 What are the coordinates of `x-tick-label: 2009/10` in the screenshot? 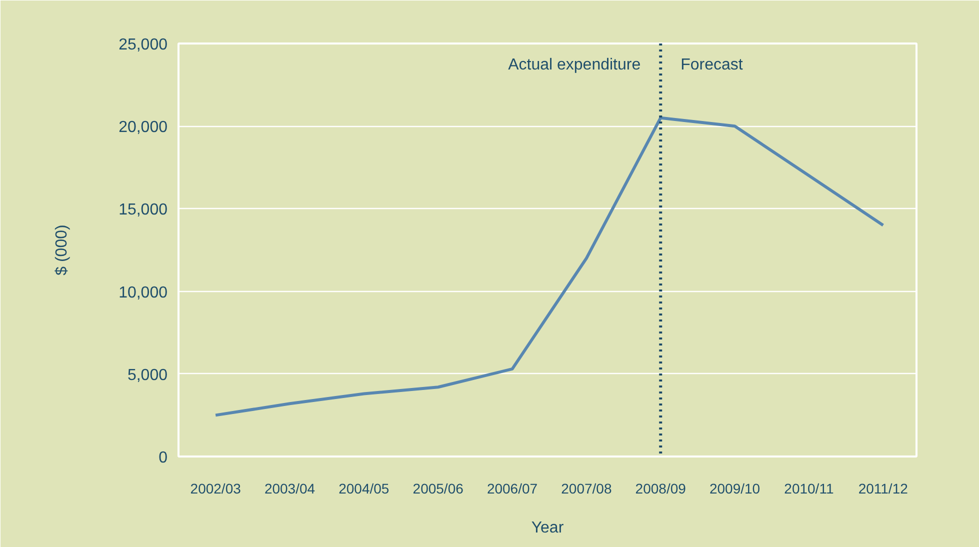 It's located at (734, 488).